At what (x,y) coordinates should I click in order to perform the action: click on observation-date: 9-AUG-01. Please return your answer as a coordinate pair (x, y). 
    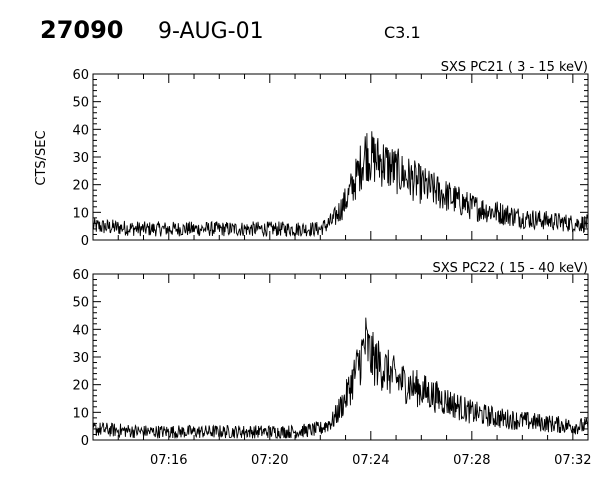
    Looking at the image, I should click on (211, 31).